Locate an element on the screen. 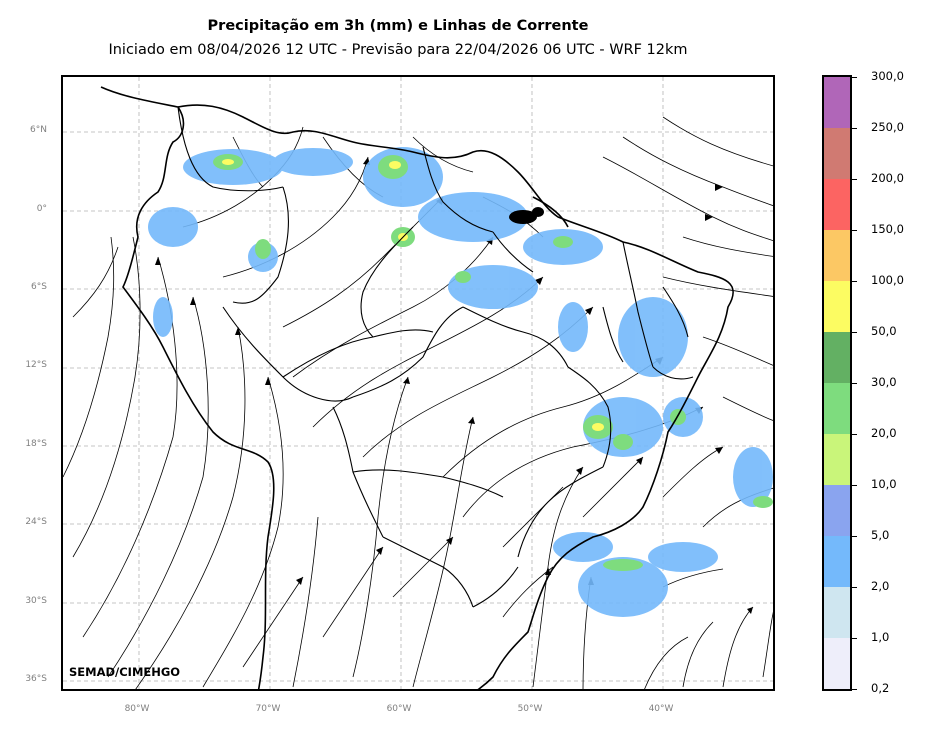 The width and height of the screenshot is (931, 735). colorbar-label: 20,0 is located at coordinates (884, 433).